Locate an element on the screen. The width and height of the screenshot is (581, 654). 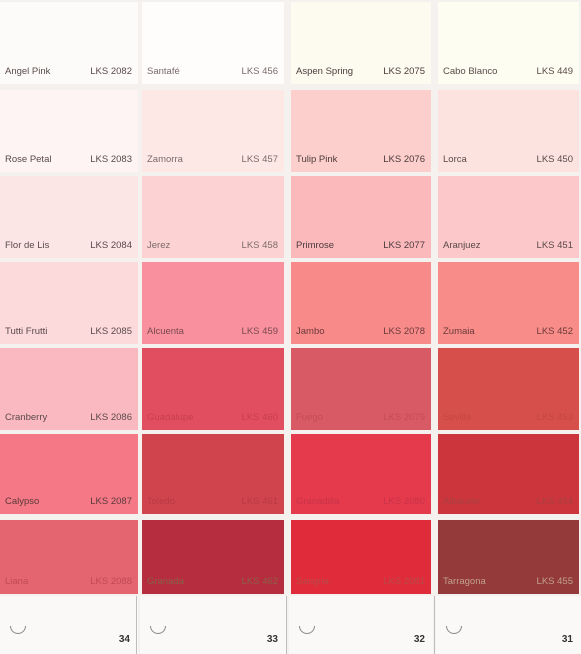
swatch-code: LKS 456 is located at coordinates (259, 71).